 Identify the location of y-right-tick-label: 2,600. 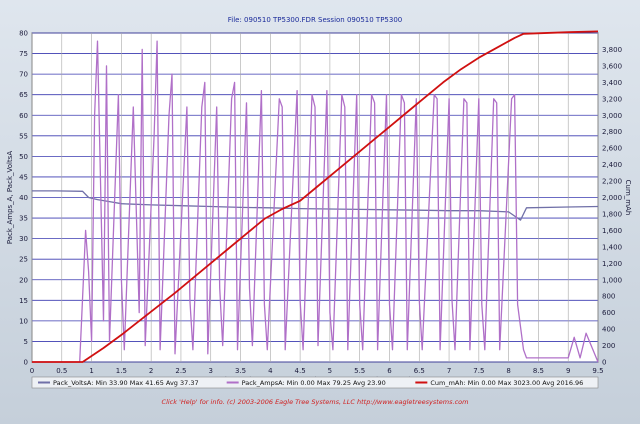
(612, 149).